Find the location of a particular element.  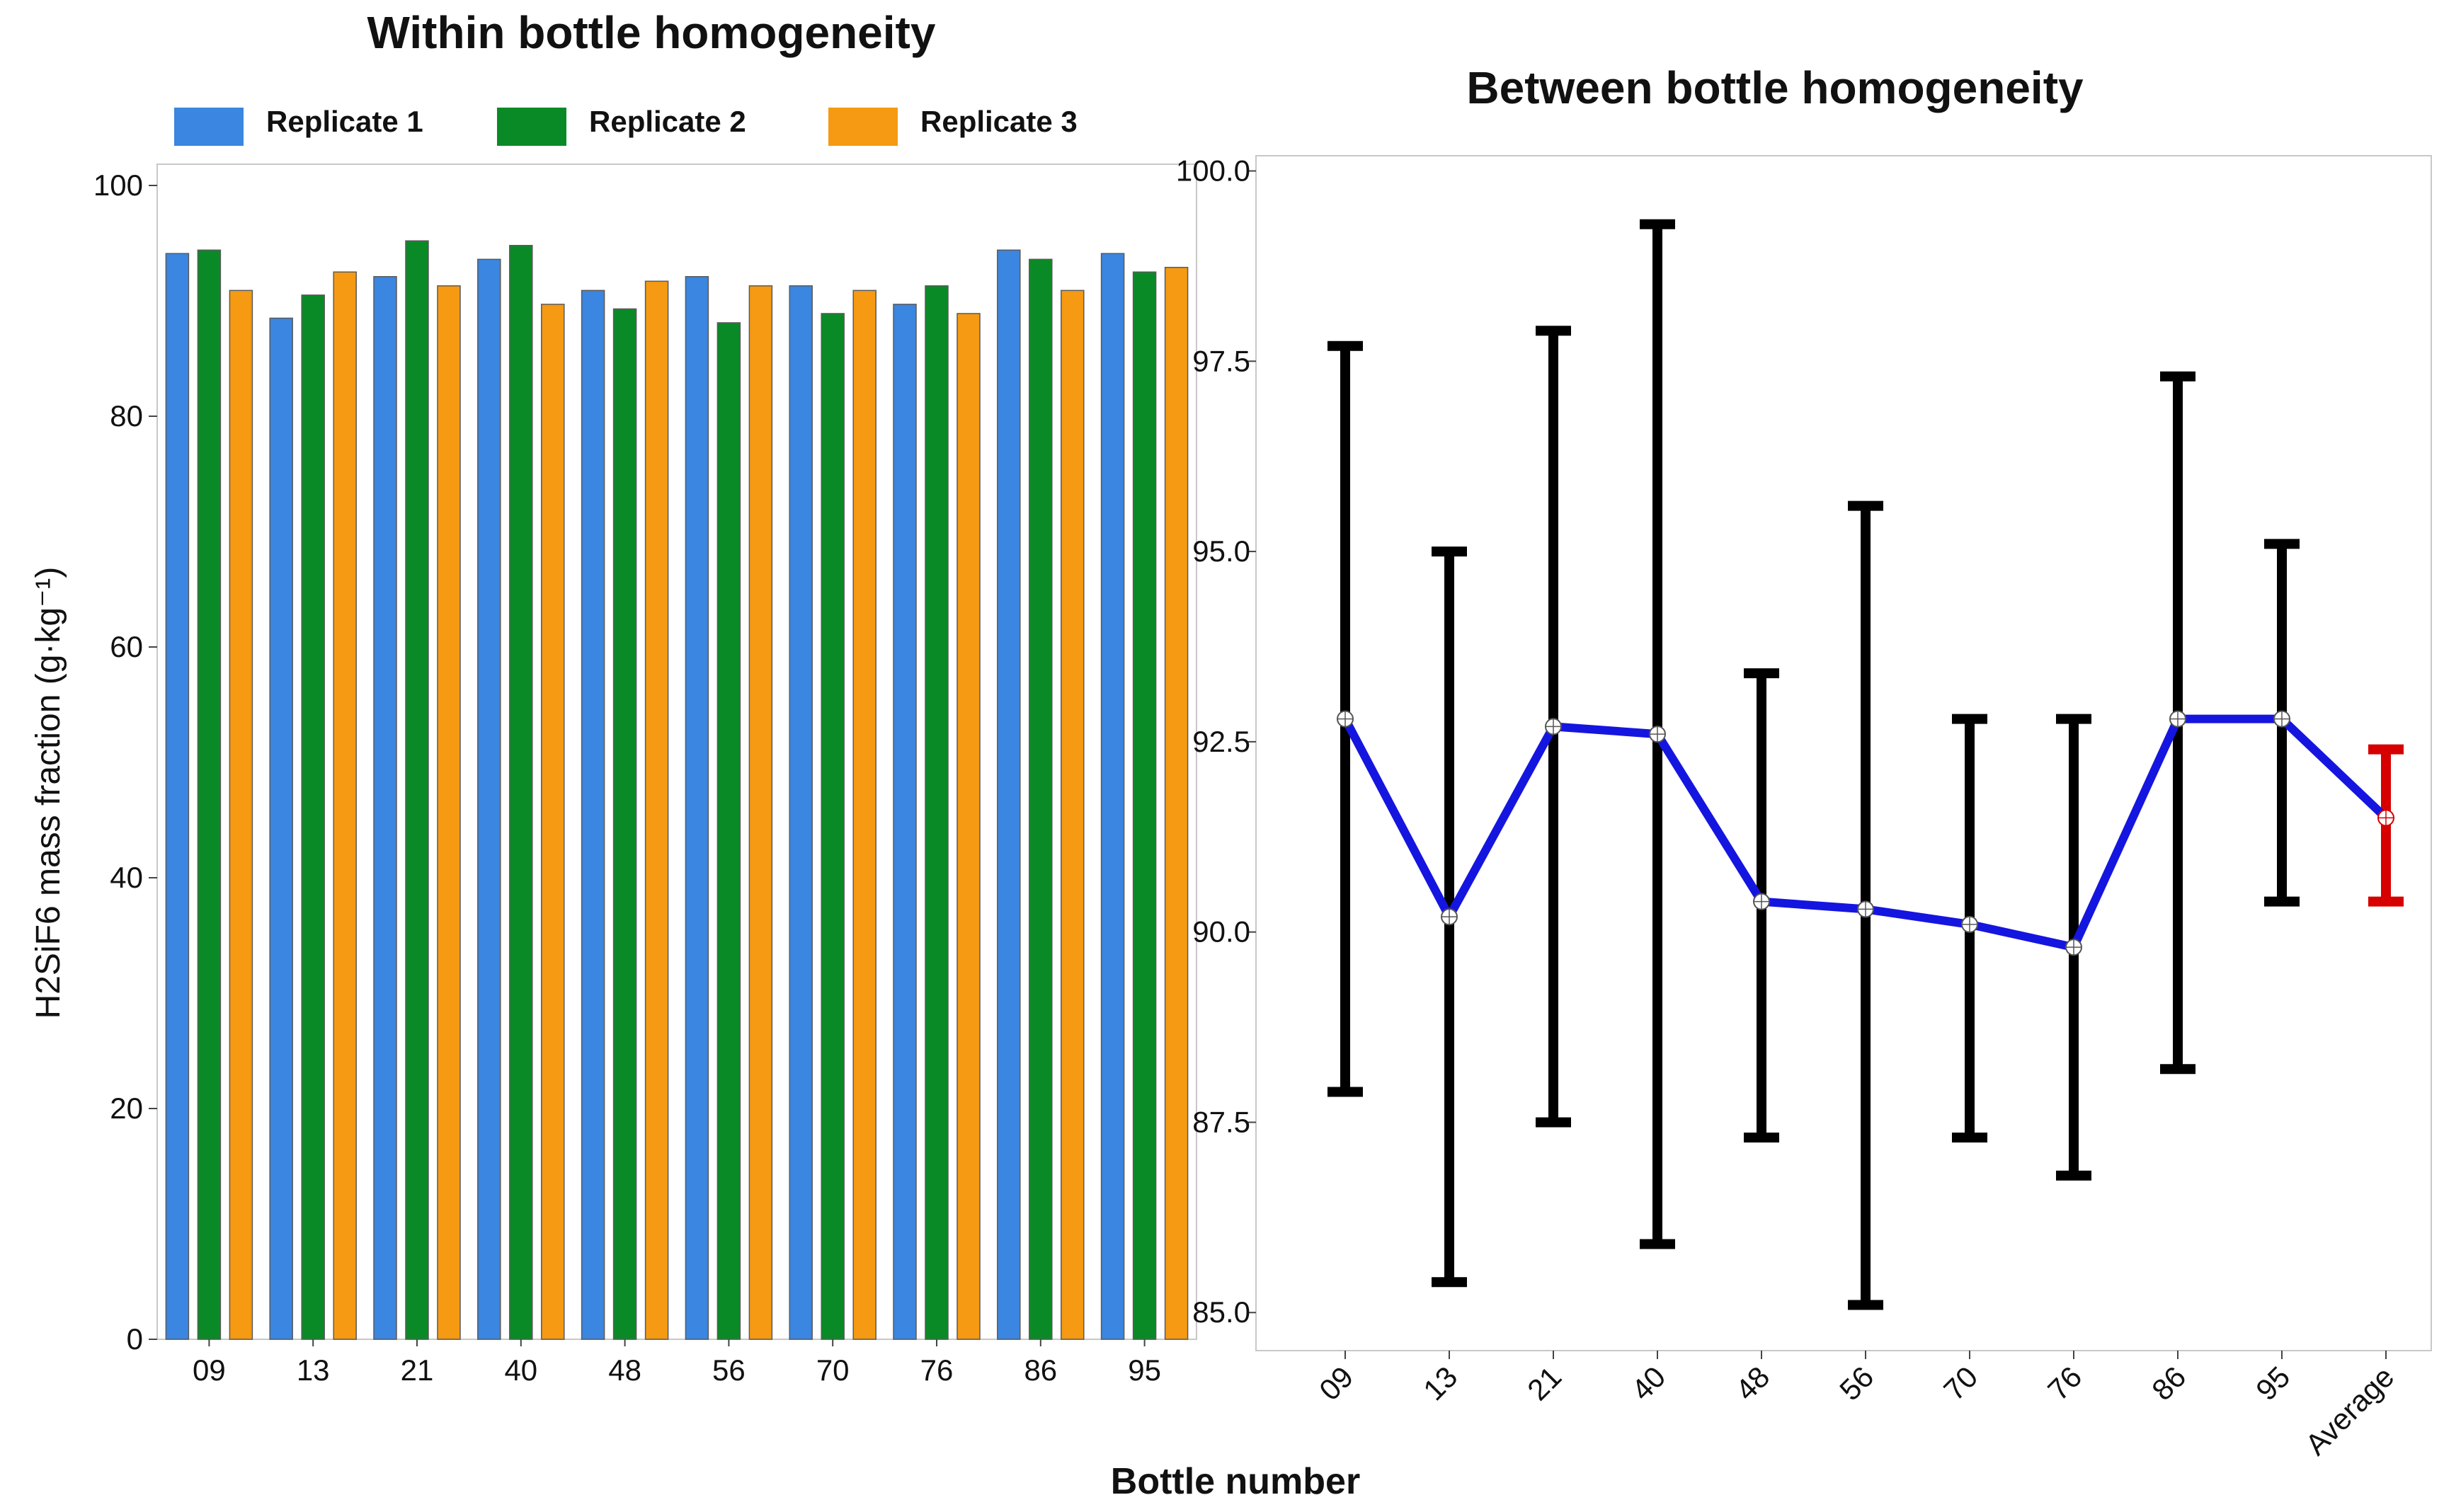

within-x-tick-label: 48 is located at coordinates (624, 1370).